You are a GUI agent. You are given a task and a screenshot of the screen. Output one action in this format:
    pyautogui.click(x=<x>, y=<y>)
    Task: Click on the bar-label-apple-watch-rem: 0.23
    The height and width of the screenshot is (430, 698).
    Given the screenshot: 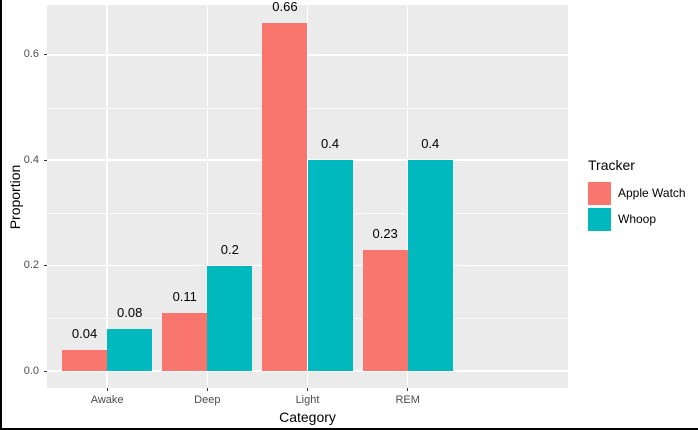 What is the action you would take?
    pyautogui.click(x=385, y=233)
    